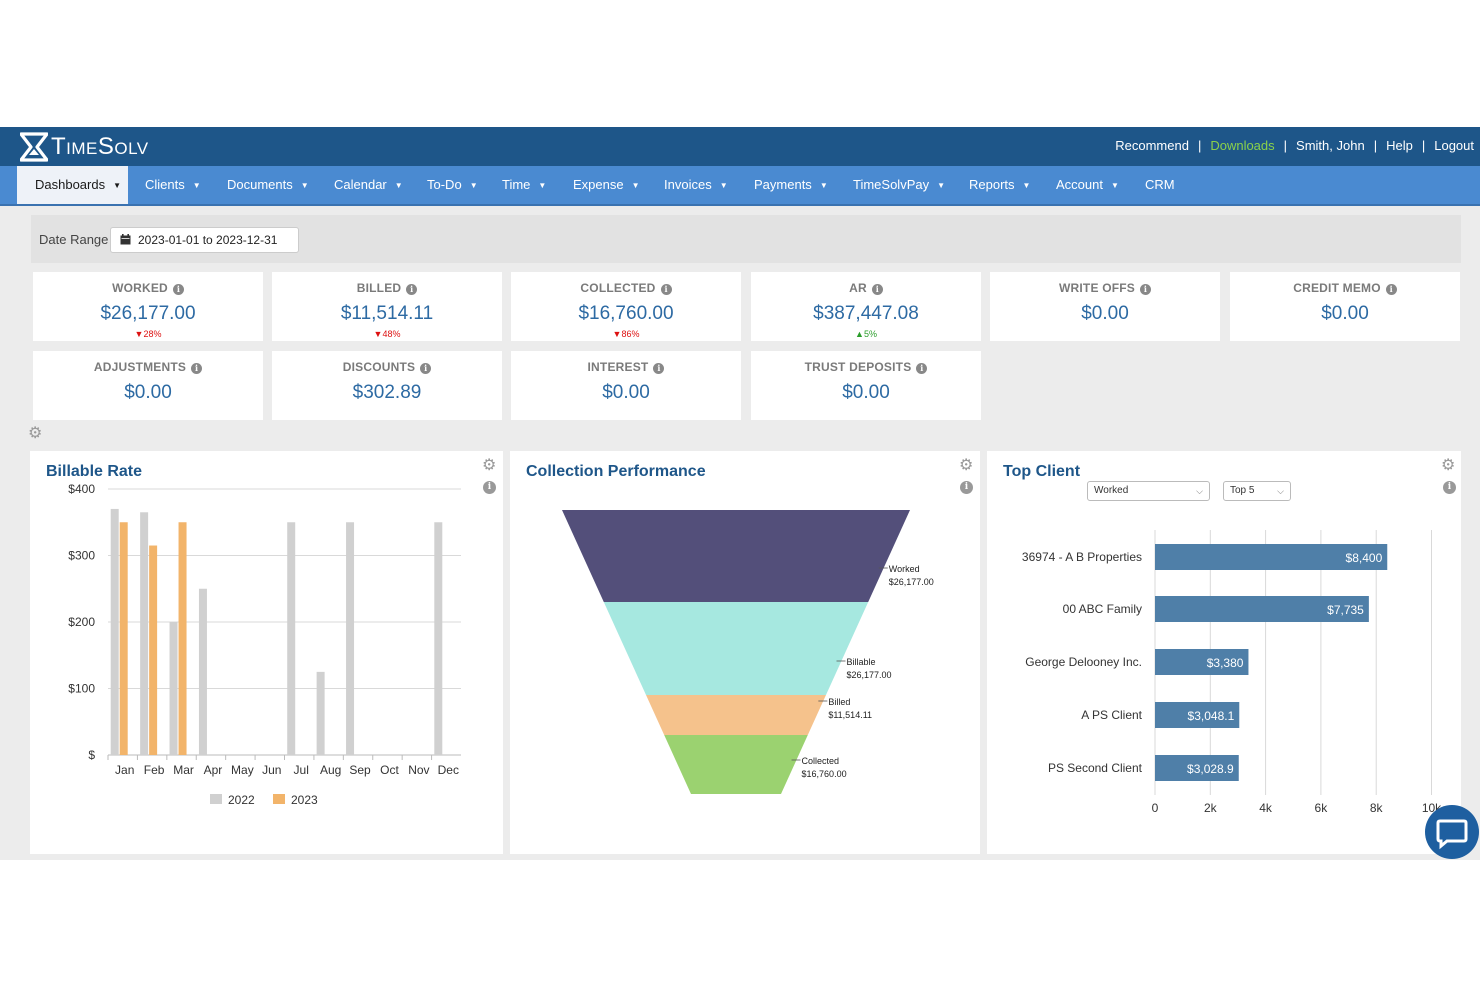 This screenshot has height=987, width=1480. I want to click on nav-time: Time ▼, so click(524, 185).